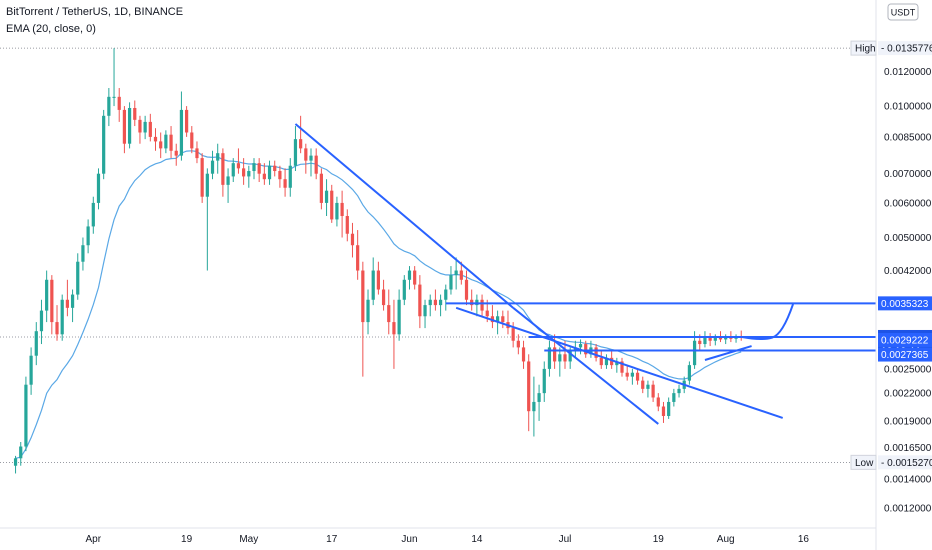 This screenshot has height=550, width=932. What do you see at coordinates (908, 421) in the screenshot?
I see `y-tick-label: 0.0019000` at bounding box center [908, 421].